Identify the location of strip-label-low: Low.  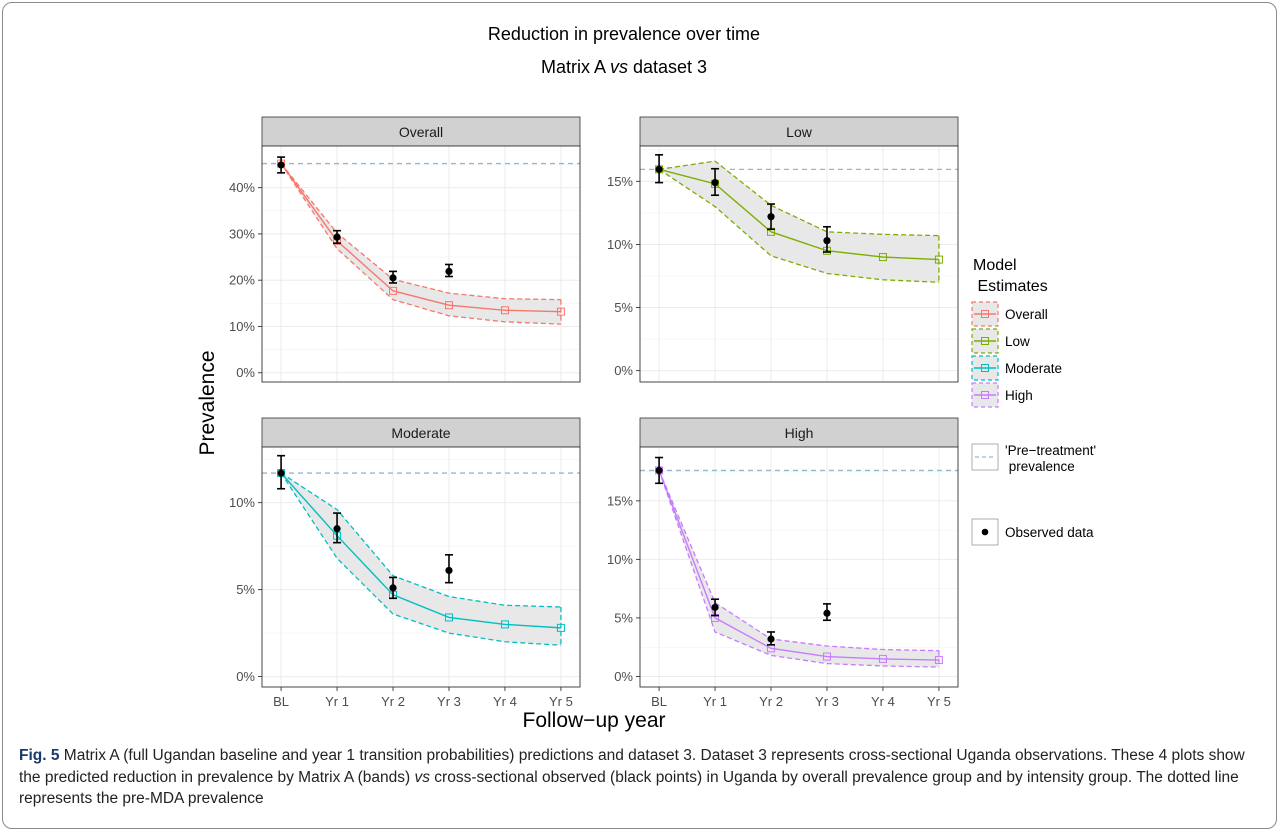
(799, 132).